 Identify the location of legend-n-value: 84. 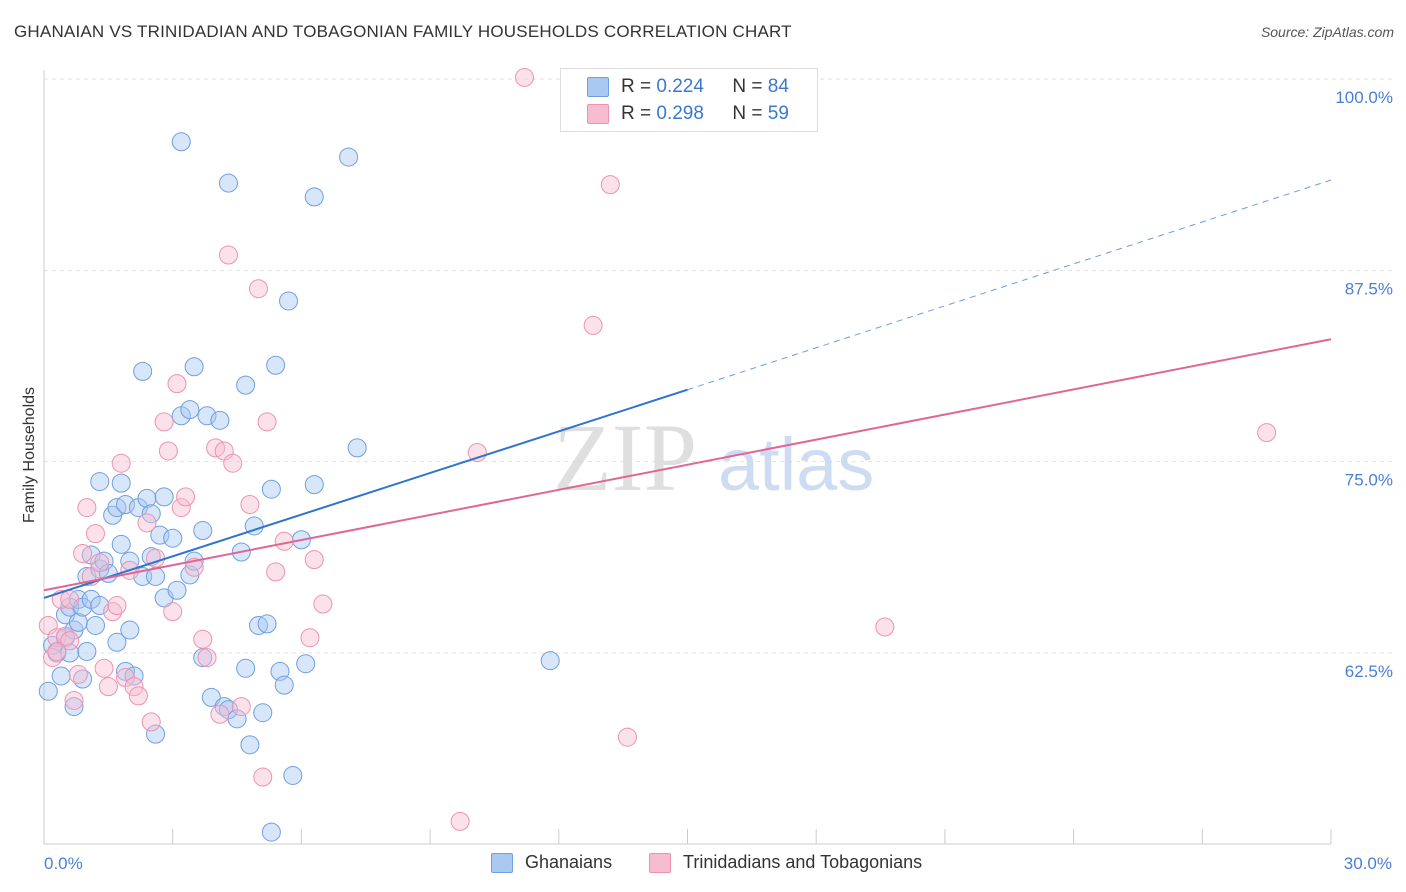
(778, 86).